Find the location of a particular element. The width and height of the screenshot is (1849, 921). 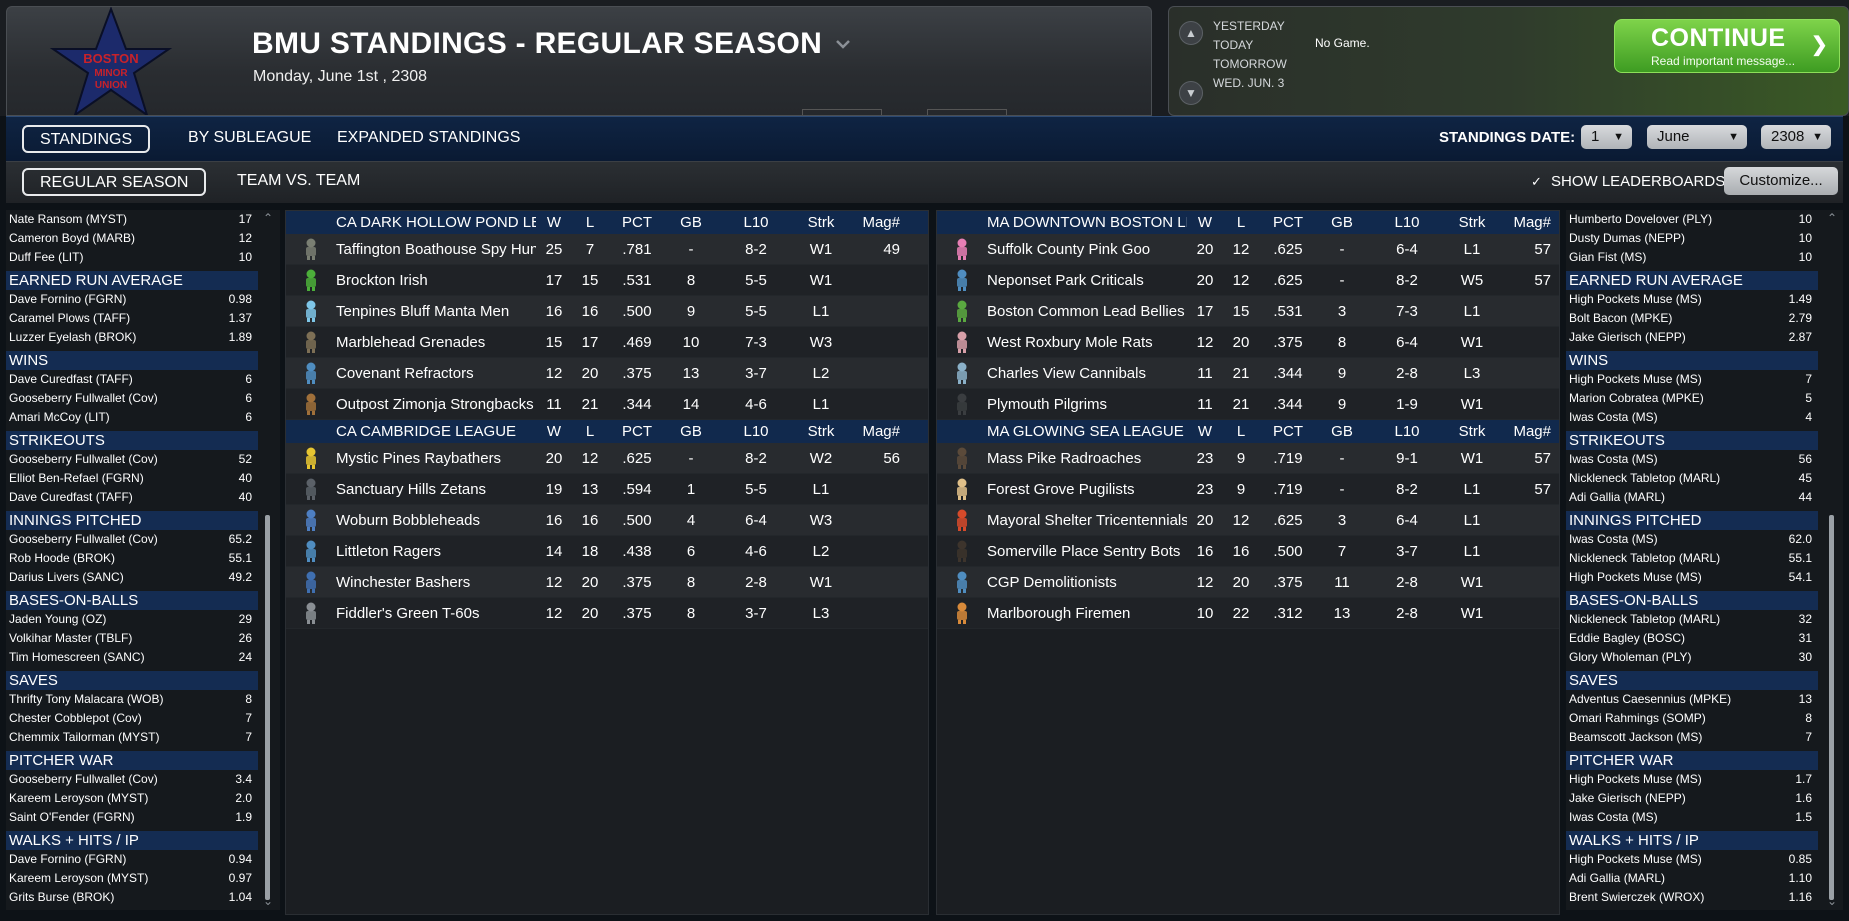

month-select: June ▼ is located at coordinates (1697, 137).